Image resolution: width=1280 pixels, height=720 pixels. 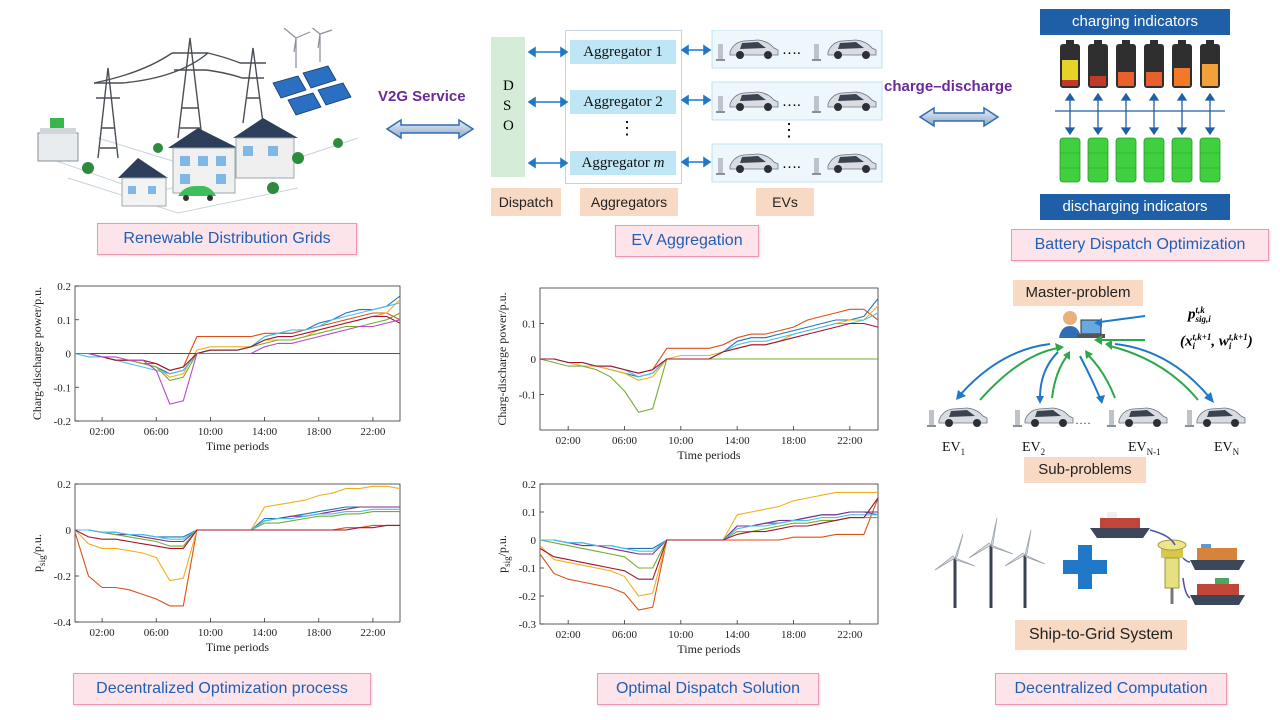 I want to click on ship-to-grid-illustration, so click(x=1089, y=560).